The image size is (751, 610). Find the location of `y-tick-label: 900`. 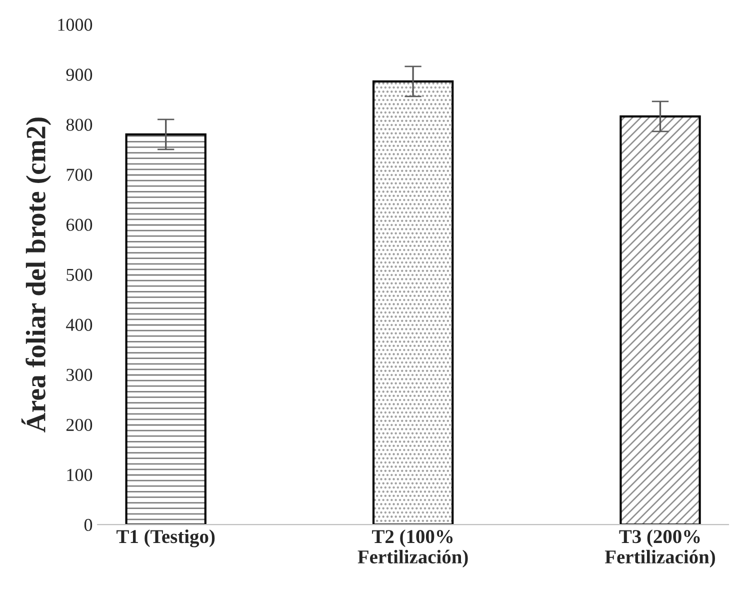

y-tick-label: 900 is located at coordinates (79, 74).